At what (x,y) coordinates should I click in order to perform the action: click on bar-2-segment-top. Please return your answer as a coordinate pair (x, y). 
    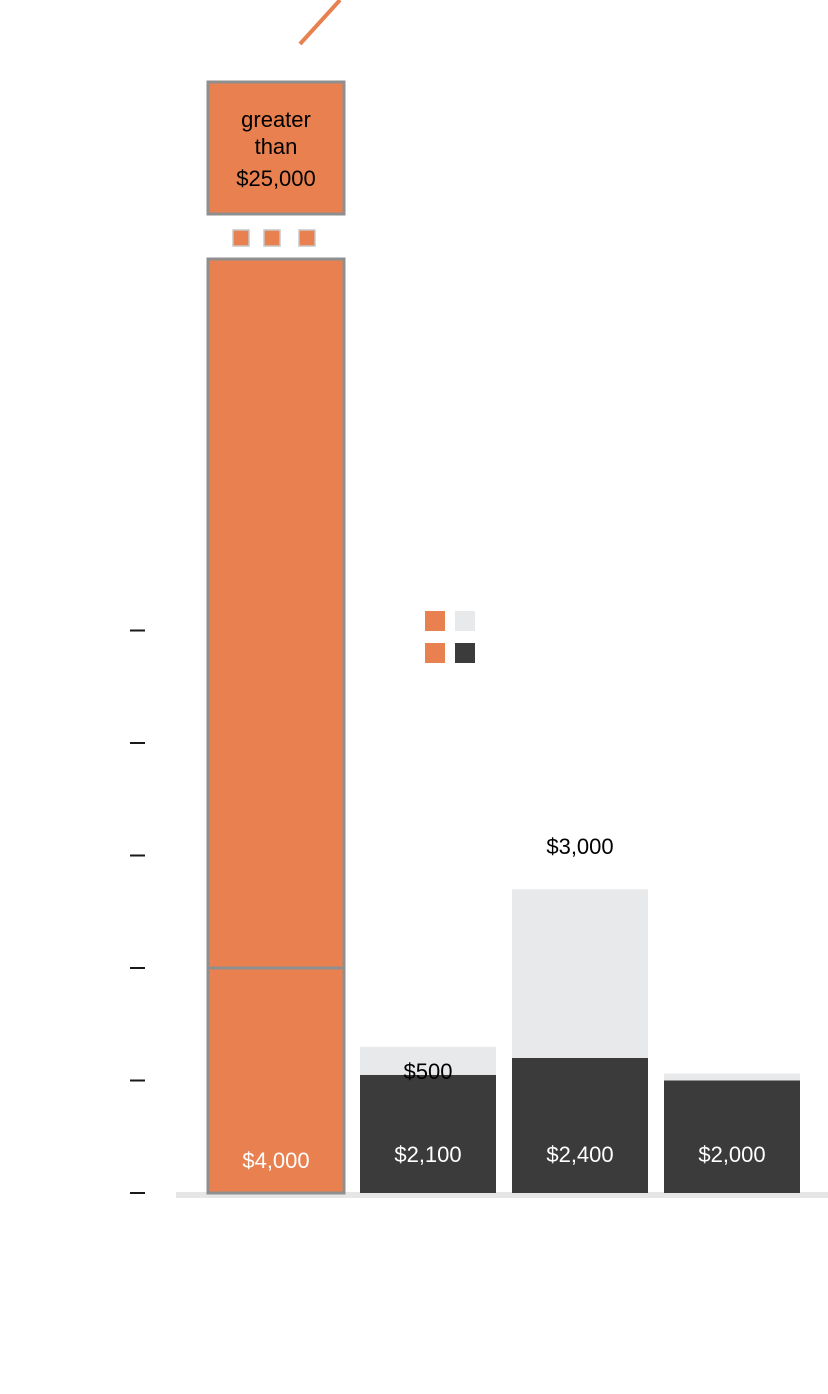
    Looking at the image, I should click on (428, 1060).